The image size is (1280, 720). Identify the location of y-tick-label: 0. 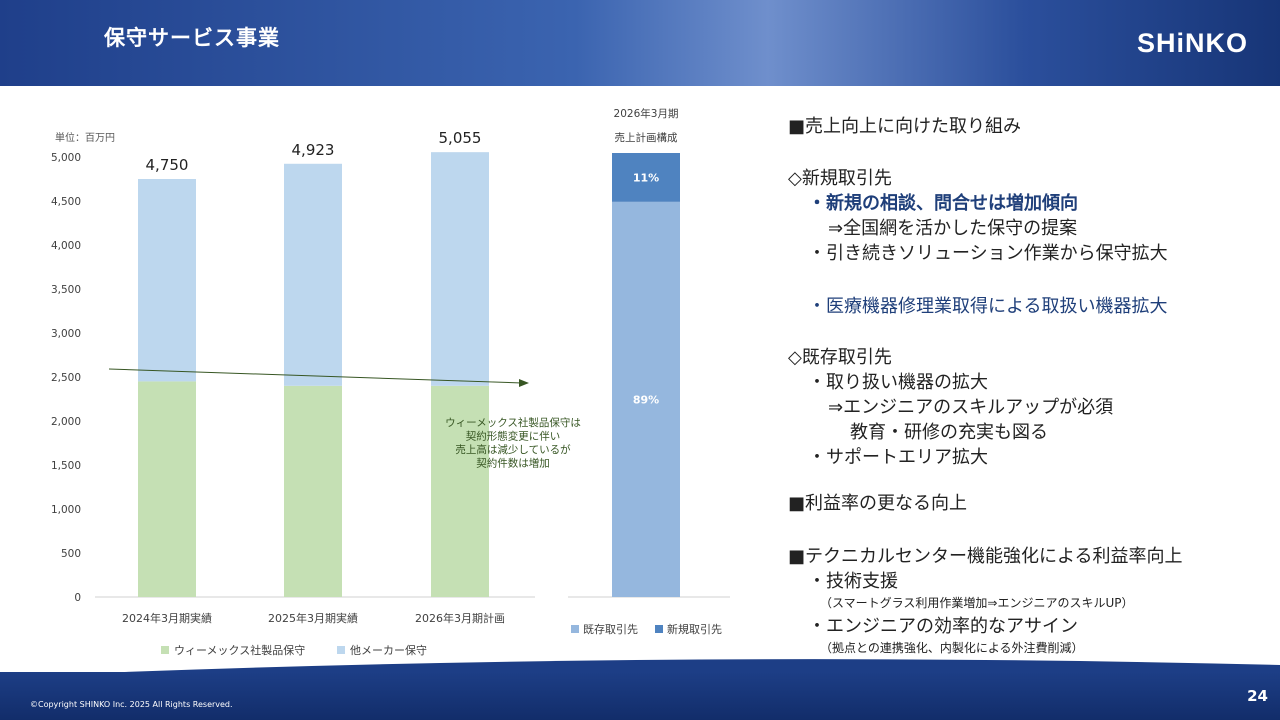
(77, 598).